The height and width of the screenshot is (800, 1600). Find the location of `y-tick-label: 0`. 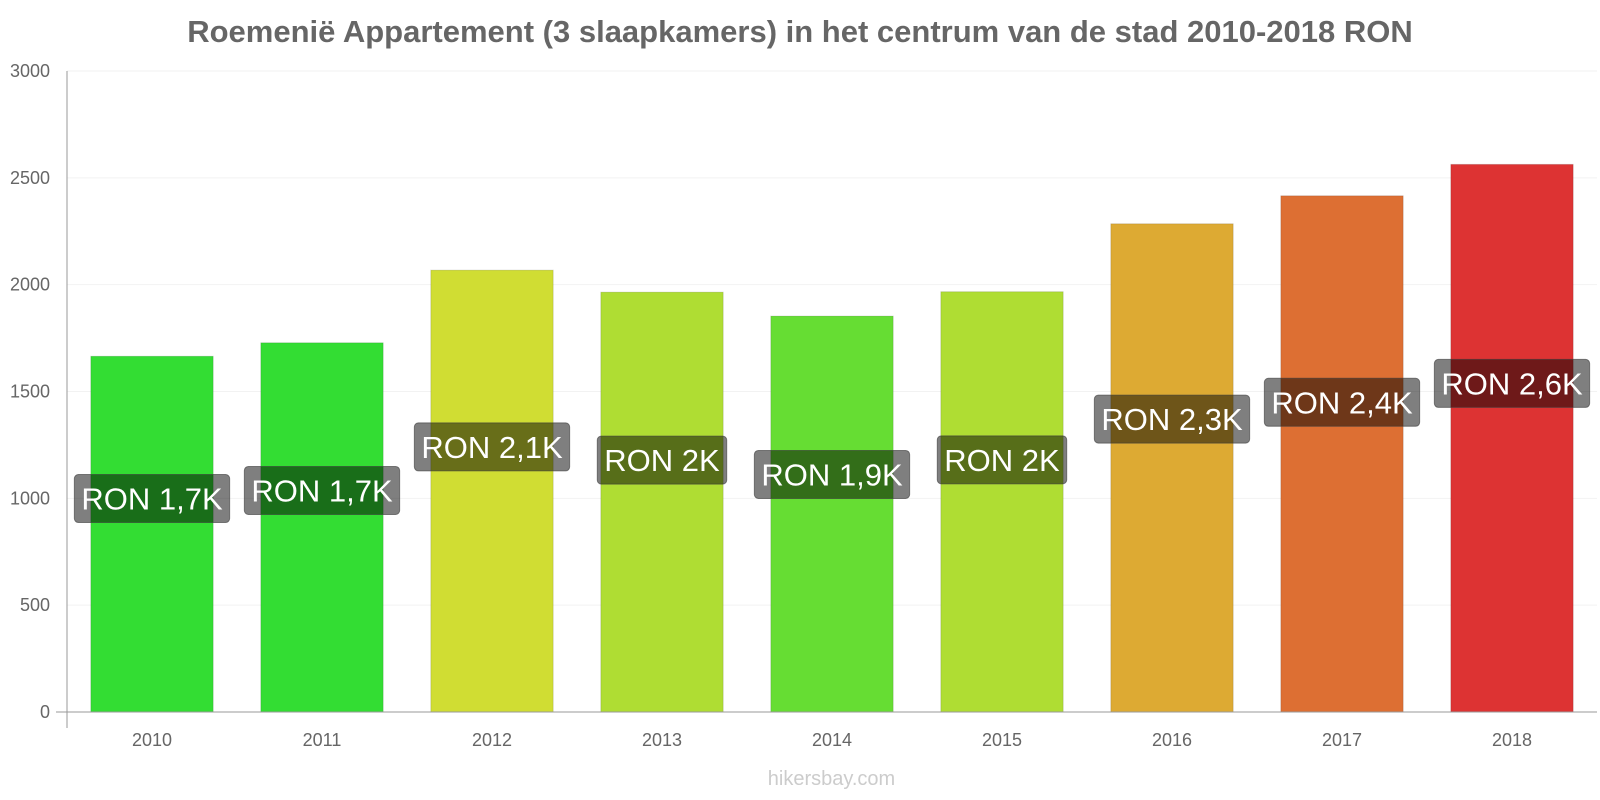

y-tick-label: 0 is located at coordinates (45, 712).